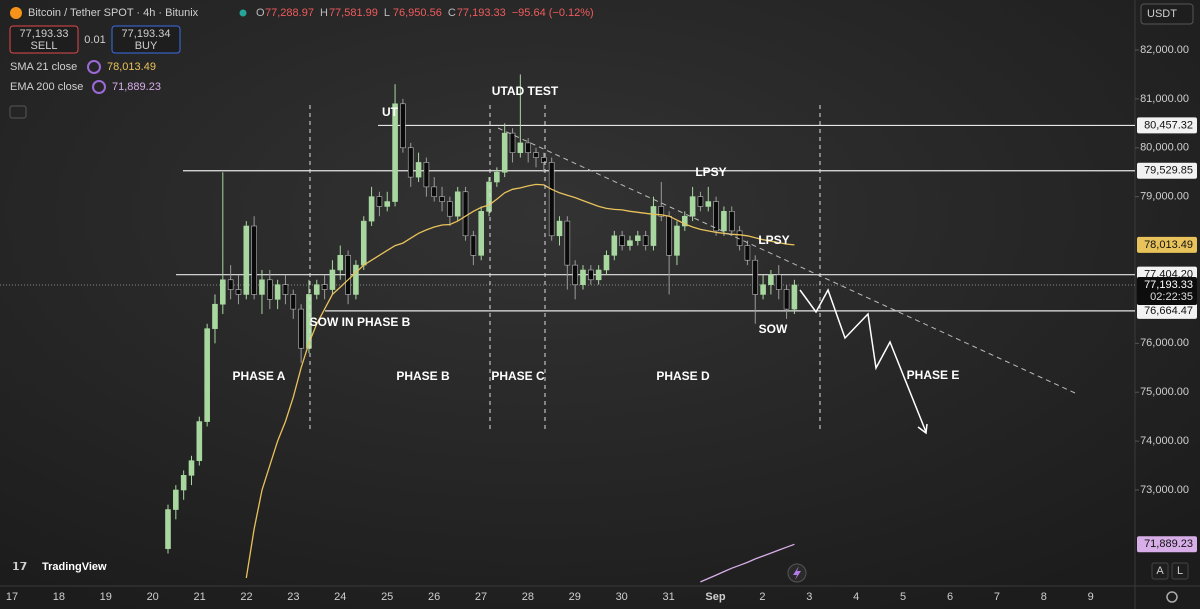  I want to click on symbol: Bitcoin / Tether SPOT · 4h · Bitunix, so click(113, 13).